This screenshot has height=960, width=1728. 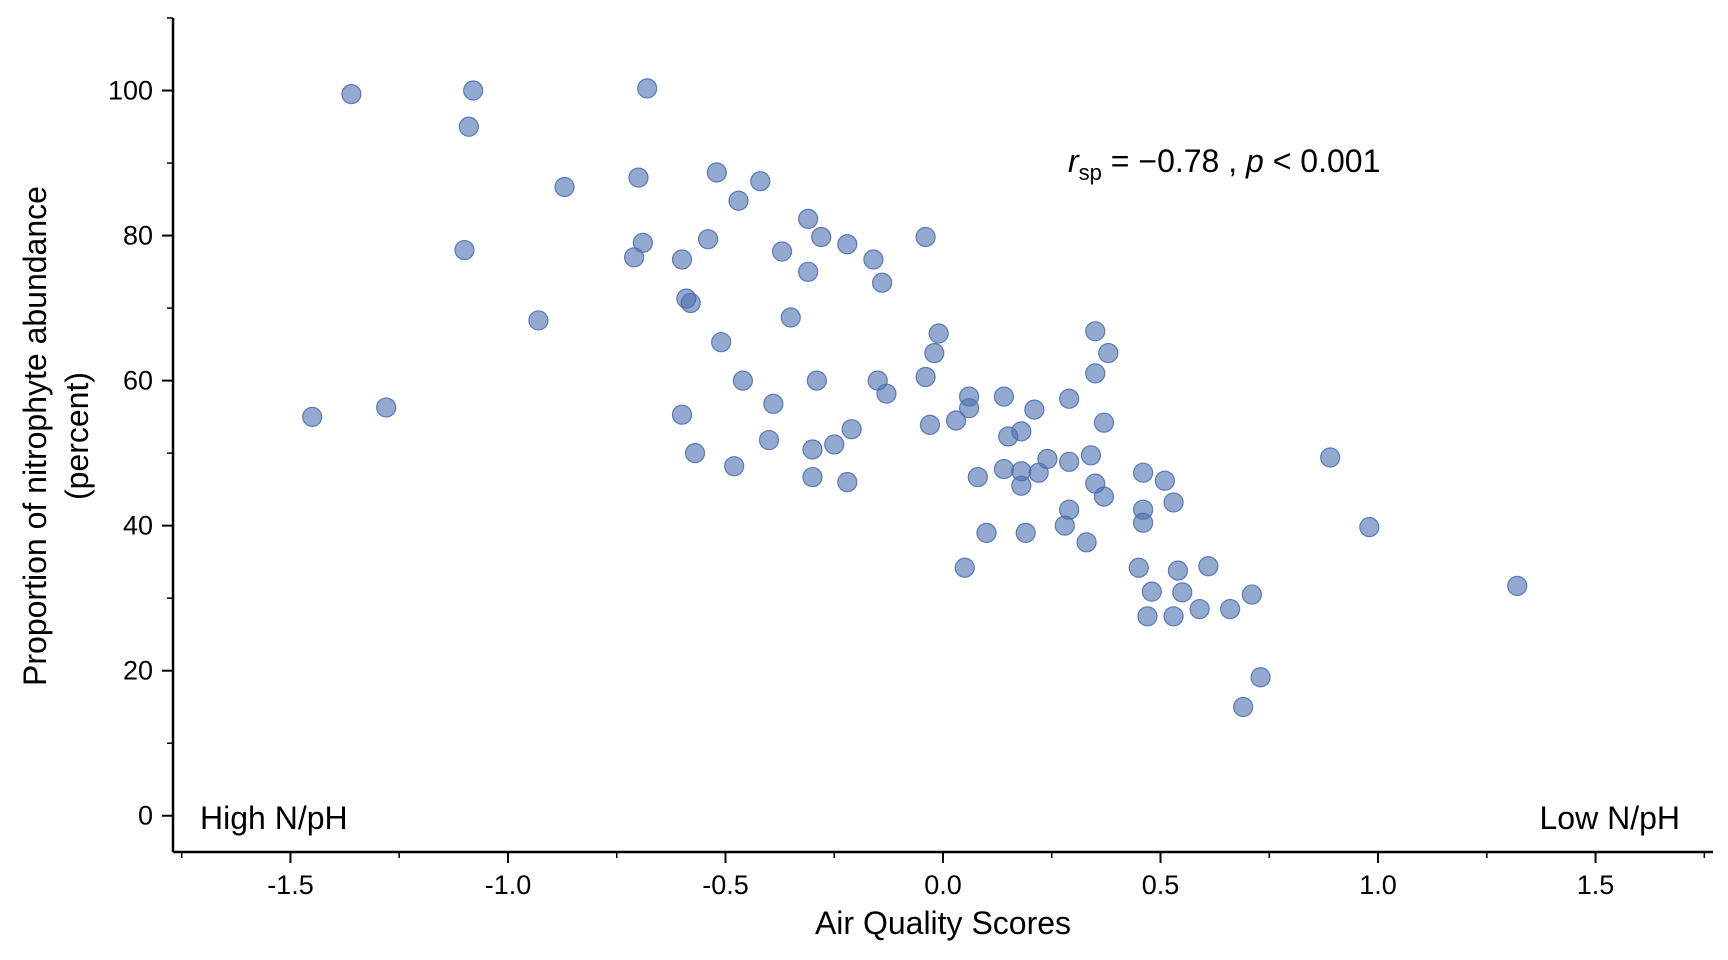 I want to click on r-subscript: sp, so click(x=1090, y=172).